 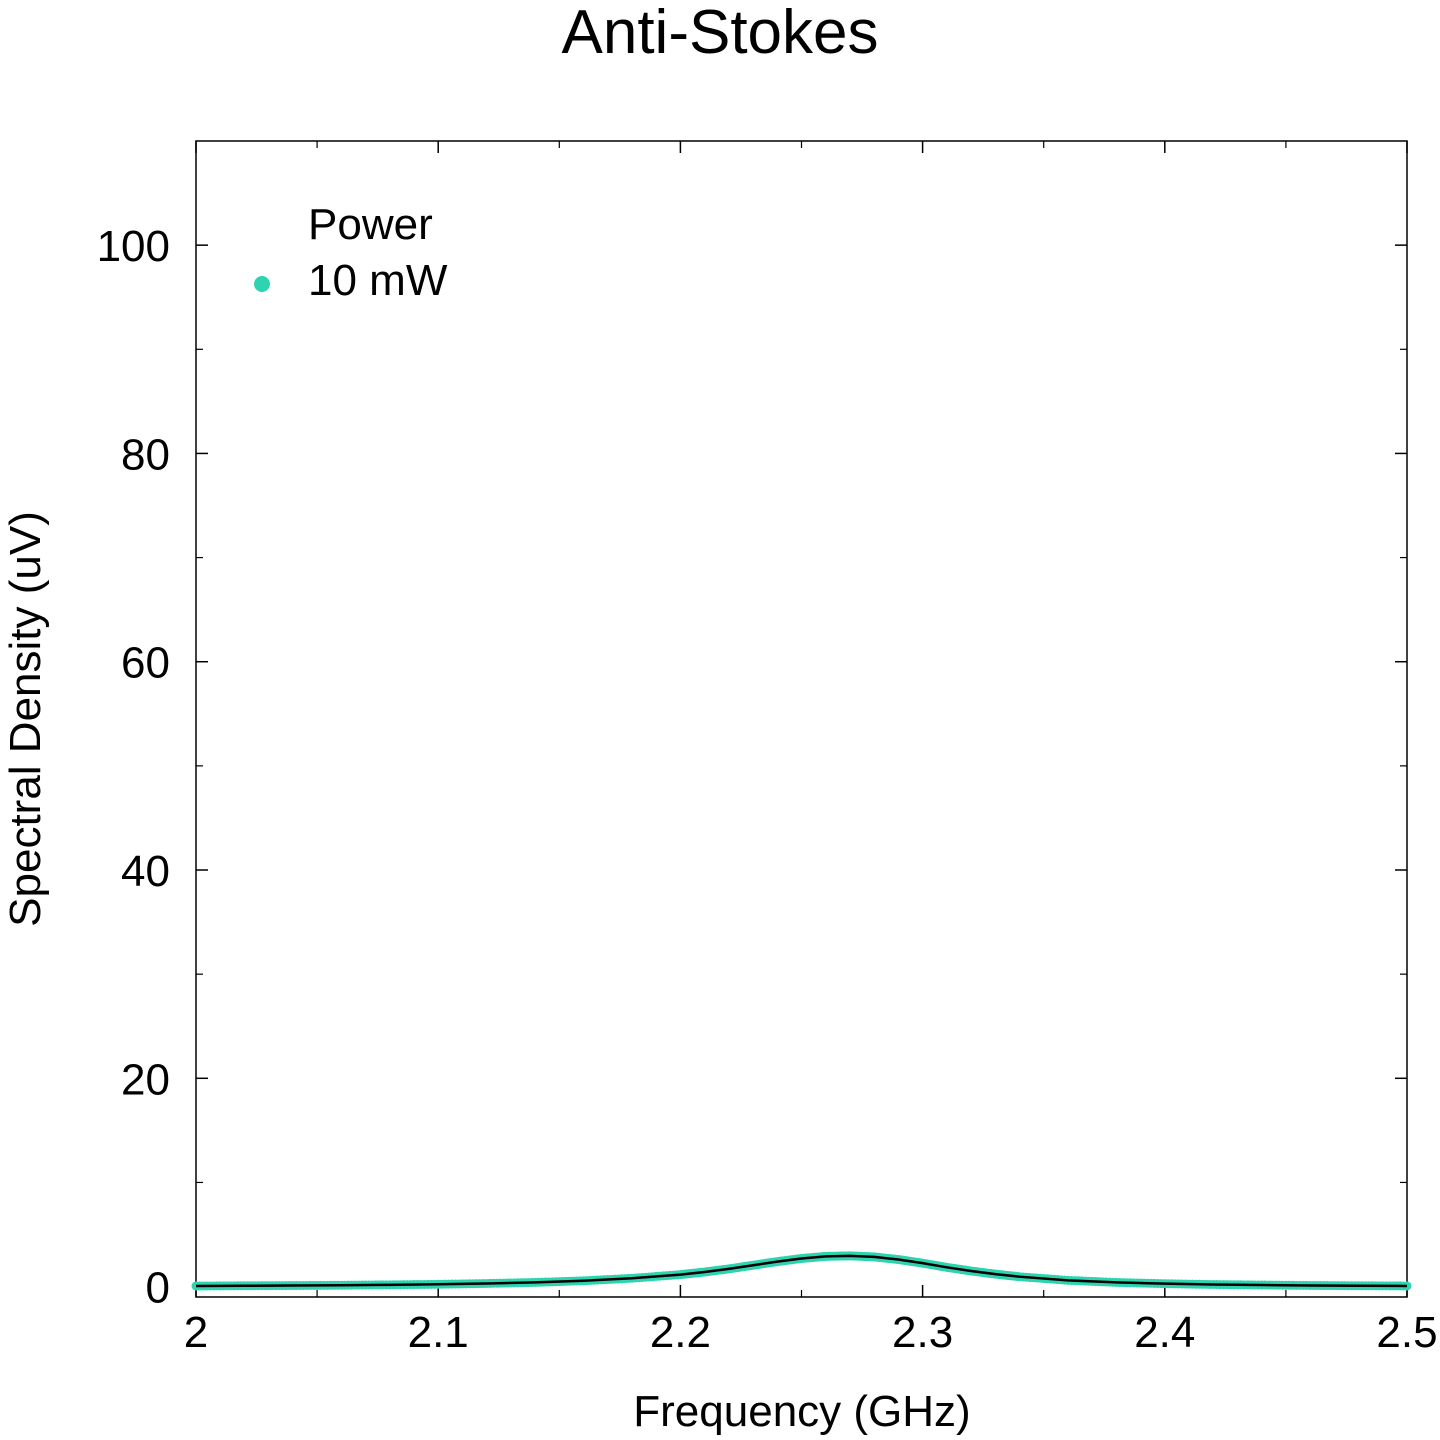 I want to click on fit-line, so click(x=801, y=1271).